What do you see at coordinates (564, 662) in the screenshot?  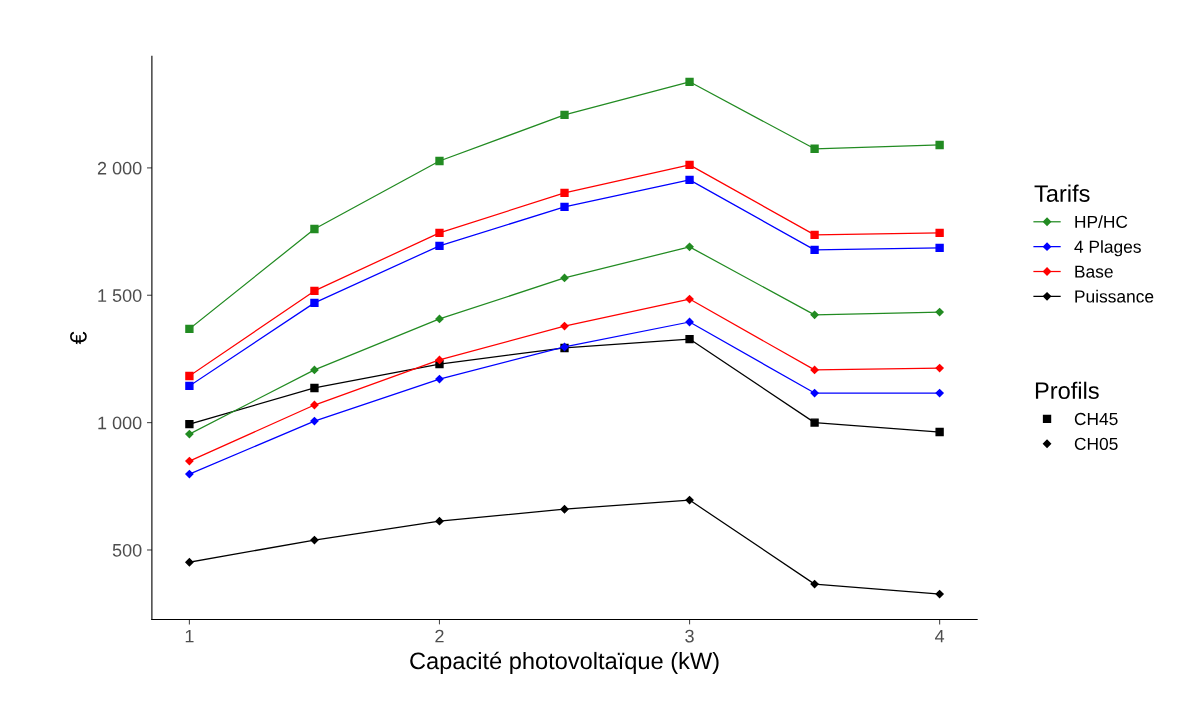 I see `x-axis-title: Capacité photovoltaïque (kW)` at bounding box center [564, 662].